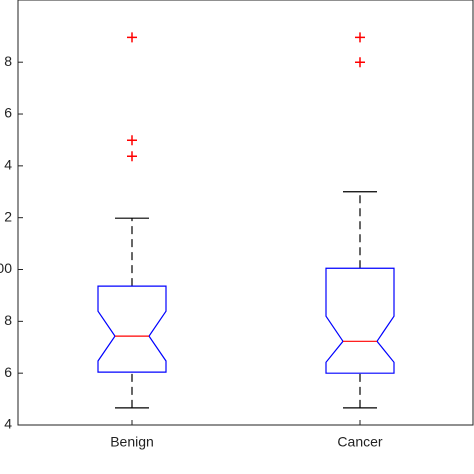 The image size is (474, 474). Describe the element at coordinates (132, 442) in the screenshot. I see `x-tick-label: Benign` at that location.